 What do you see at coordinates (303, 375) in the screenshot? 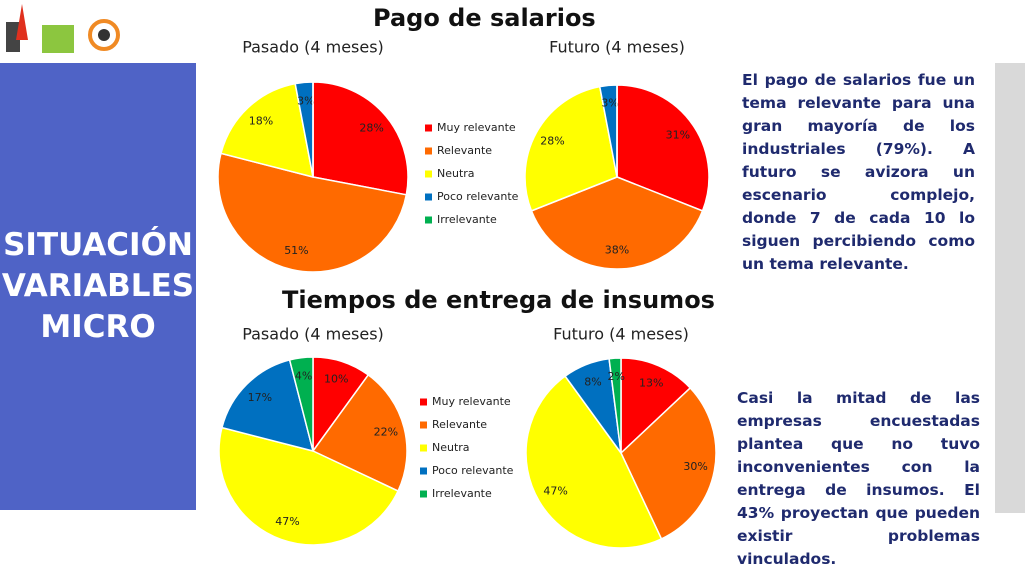
I see `data-label: 4%` at bounding box center [303, 375].